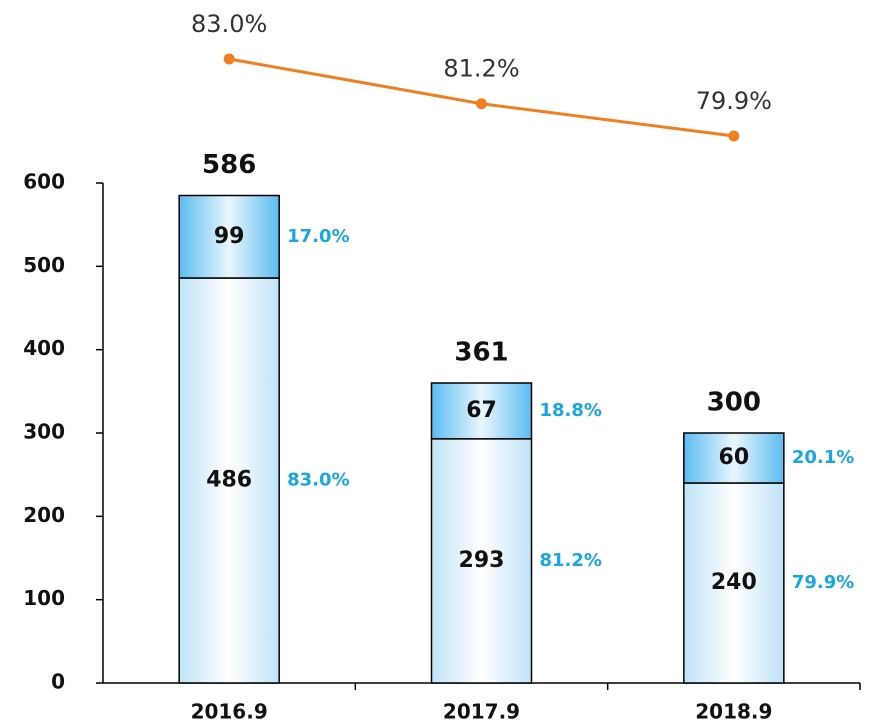  Describe the element at coordinates (823, 457) in the screenshot. I see `share-label: 20.1%` at that location.